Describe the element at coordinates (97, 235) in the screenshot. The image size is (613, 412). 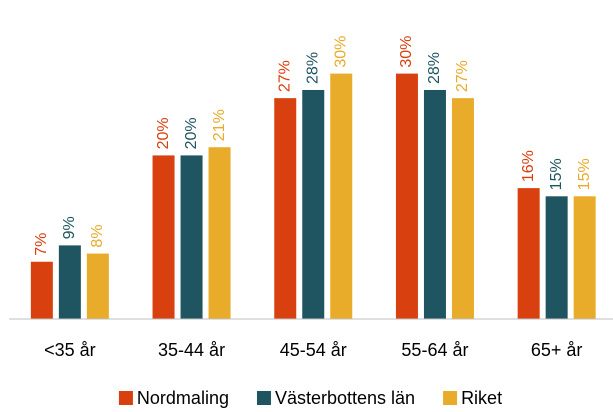
I see `data-label: 8%` at that location.